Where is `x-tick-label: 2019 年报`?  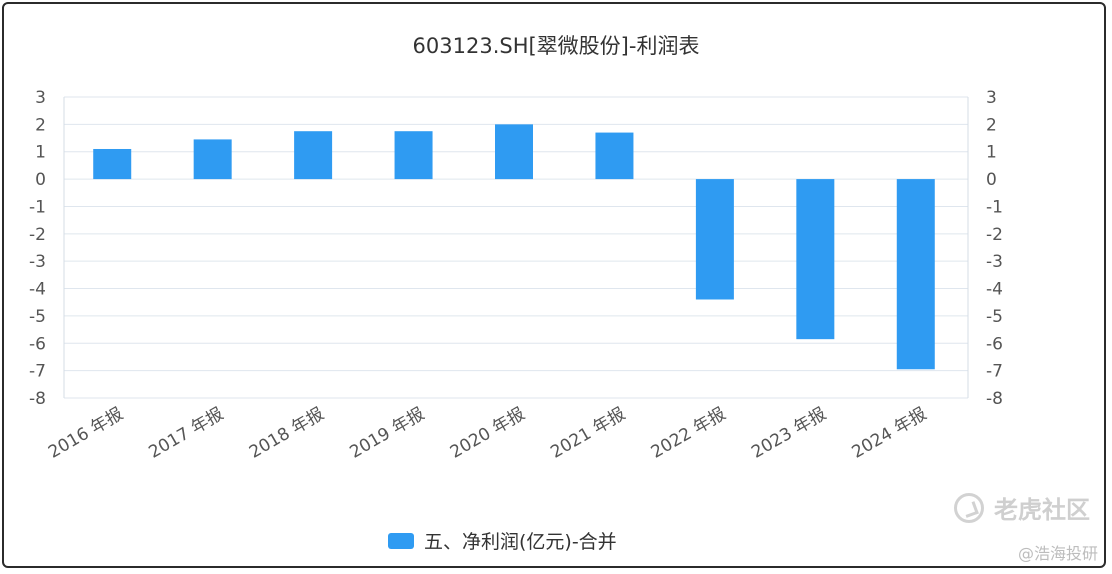 x-tick-label: 2019 年报 is located at coordinates (387, 433).